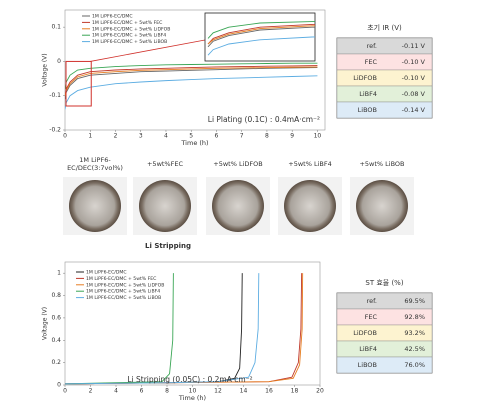 The image size is (488, 407). What do you see at coordinates (384, 283) in the screenshot?
I see `table-title: ST 효율 (%)` at bounding box center [384, 283].